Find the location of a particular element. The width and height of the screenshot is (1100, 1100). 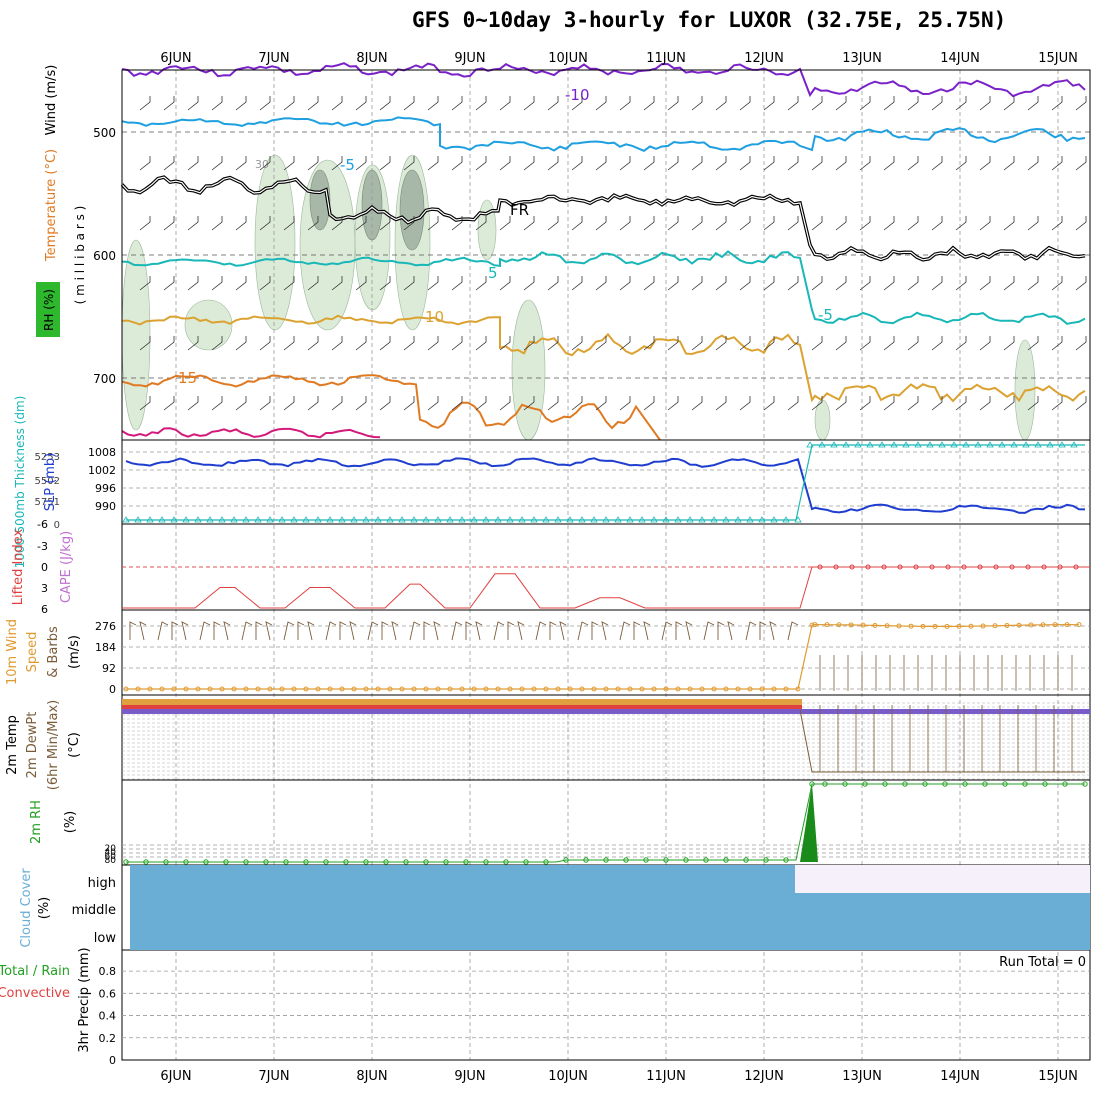

ytick-slp-1: 1002 is located at coordinates (102, 470).